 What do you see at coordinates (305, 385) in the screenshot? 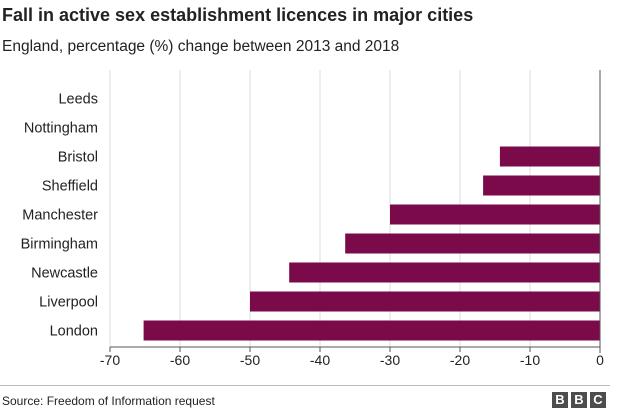
I see `footer-divider` at bounding box center [305, 385].